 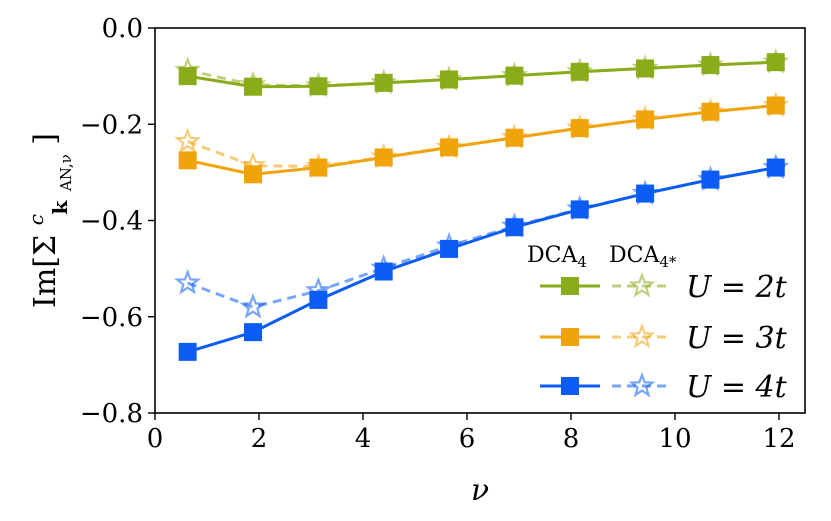 I want to click on y-axis-title-close: ], so click(x=45, y=139).